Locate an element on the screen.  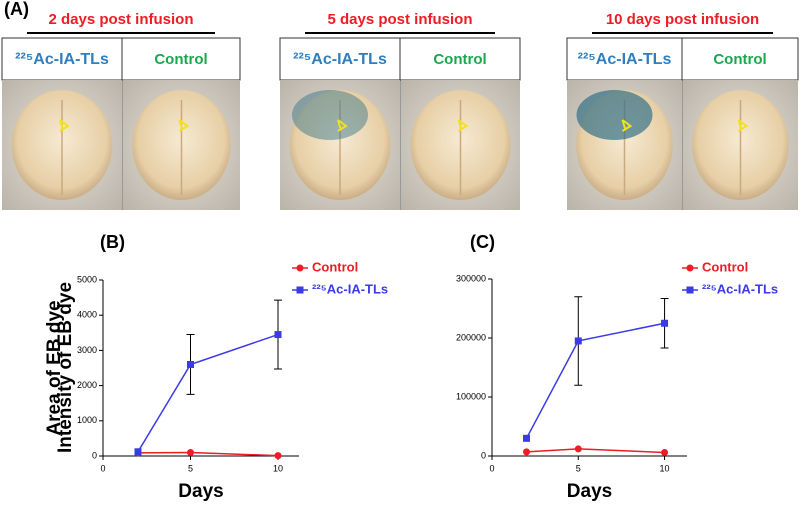
y-axis-title: Area of EB dye is located at coordinates (54, 367).